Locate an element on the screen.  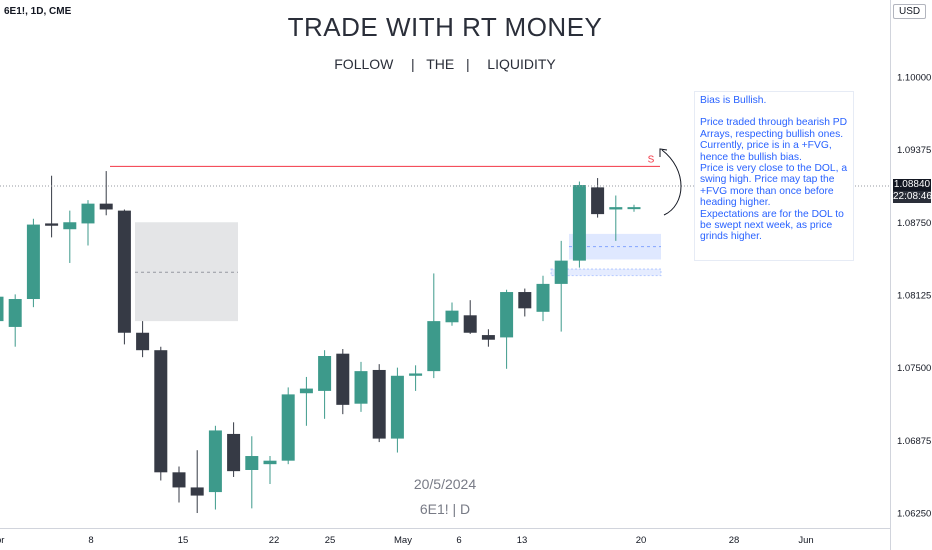
y-tick-label: 1.08750 is located at coordinates (914, 223).